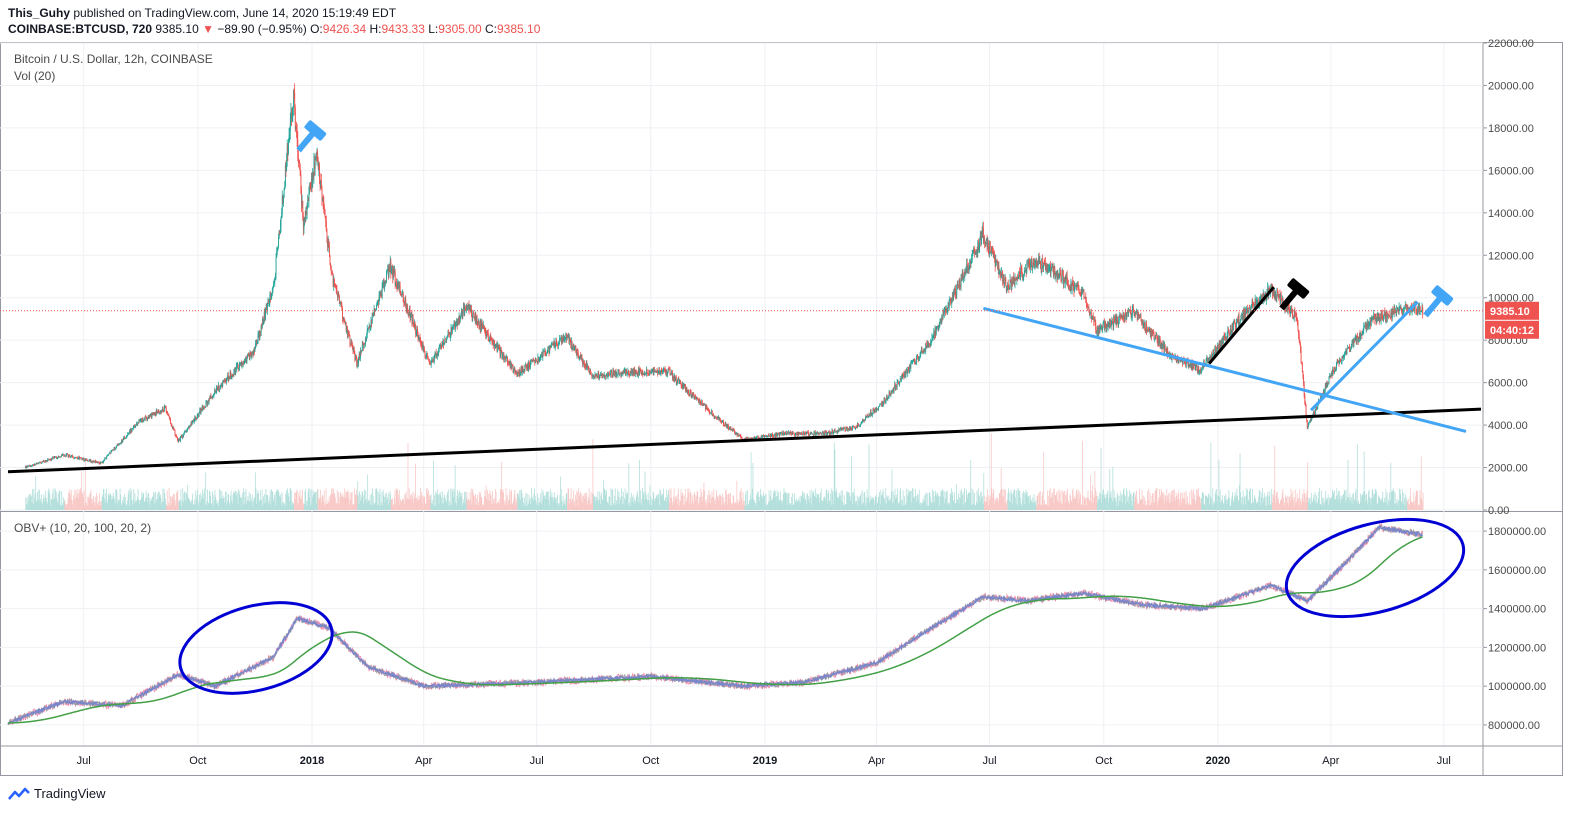 This screenshot has width=1590, height=822. What do you see at coordinates (1511, 129) in the screenshot?
I see `price-tick-label: 18000.00` at bounding box center [1511, 129].